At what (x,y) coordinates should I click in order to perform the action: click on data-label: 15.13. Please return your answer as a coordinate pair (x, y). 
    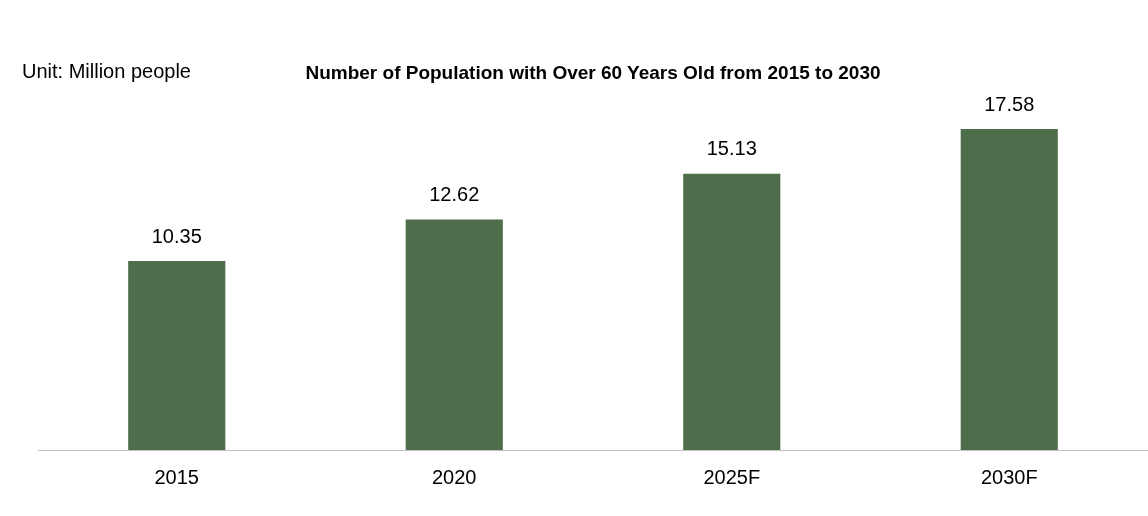
    Looking at the image, I should click on (731, 148).